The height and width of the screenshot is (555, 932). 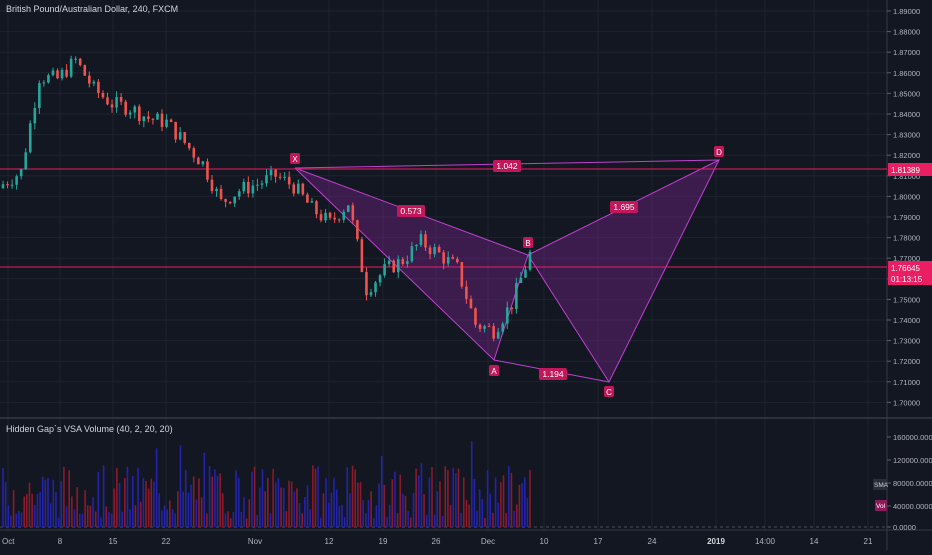 What do you see at coordinates (494, 370) in the screenshot?
I see `point-a-box` at bounding box center [494, 370].